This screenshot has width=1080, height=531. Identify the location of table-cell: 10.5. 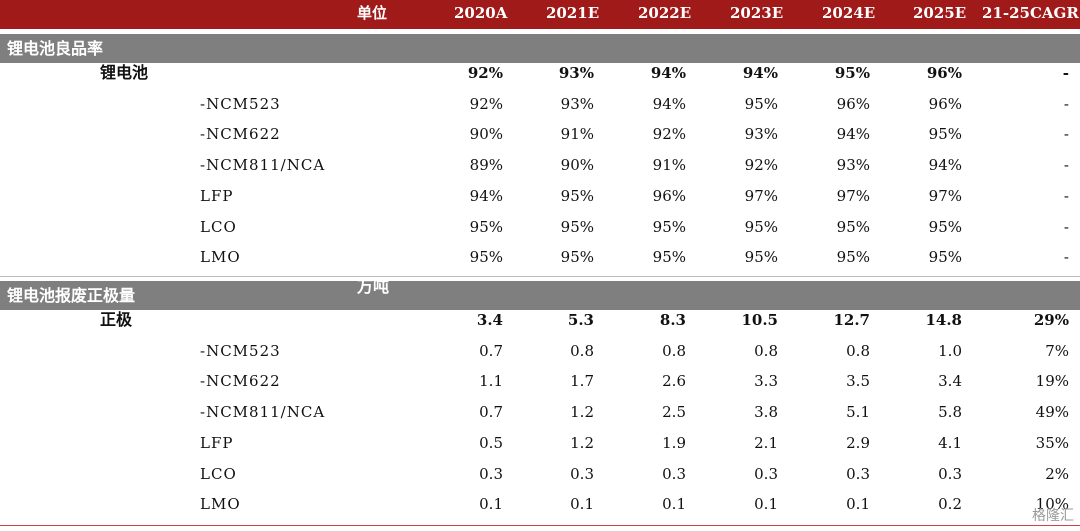
(759, 320).